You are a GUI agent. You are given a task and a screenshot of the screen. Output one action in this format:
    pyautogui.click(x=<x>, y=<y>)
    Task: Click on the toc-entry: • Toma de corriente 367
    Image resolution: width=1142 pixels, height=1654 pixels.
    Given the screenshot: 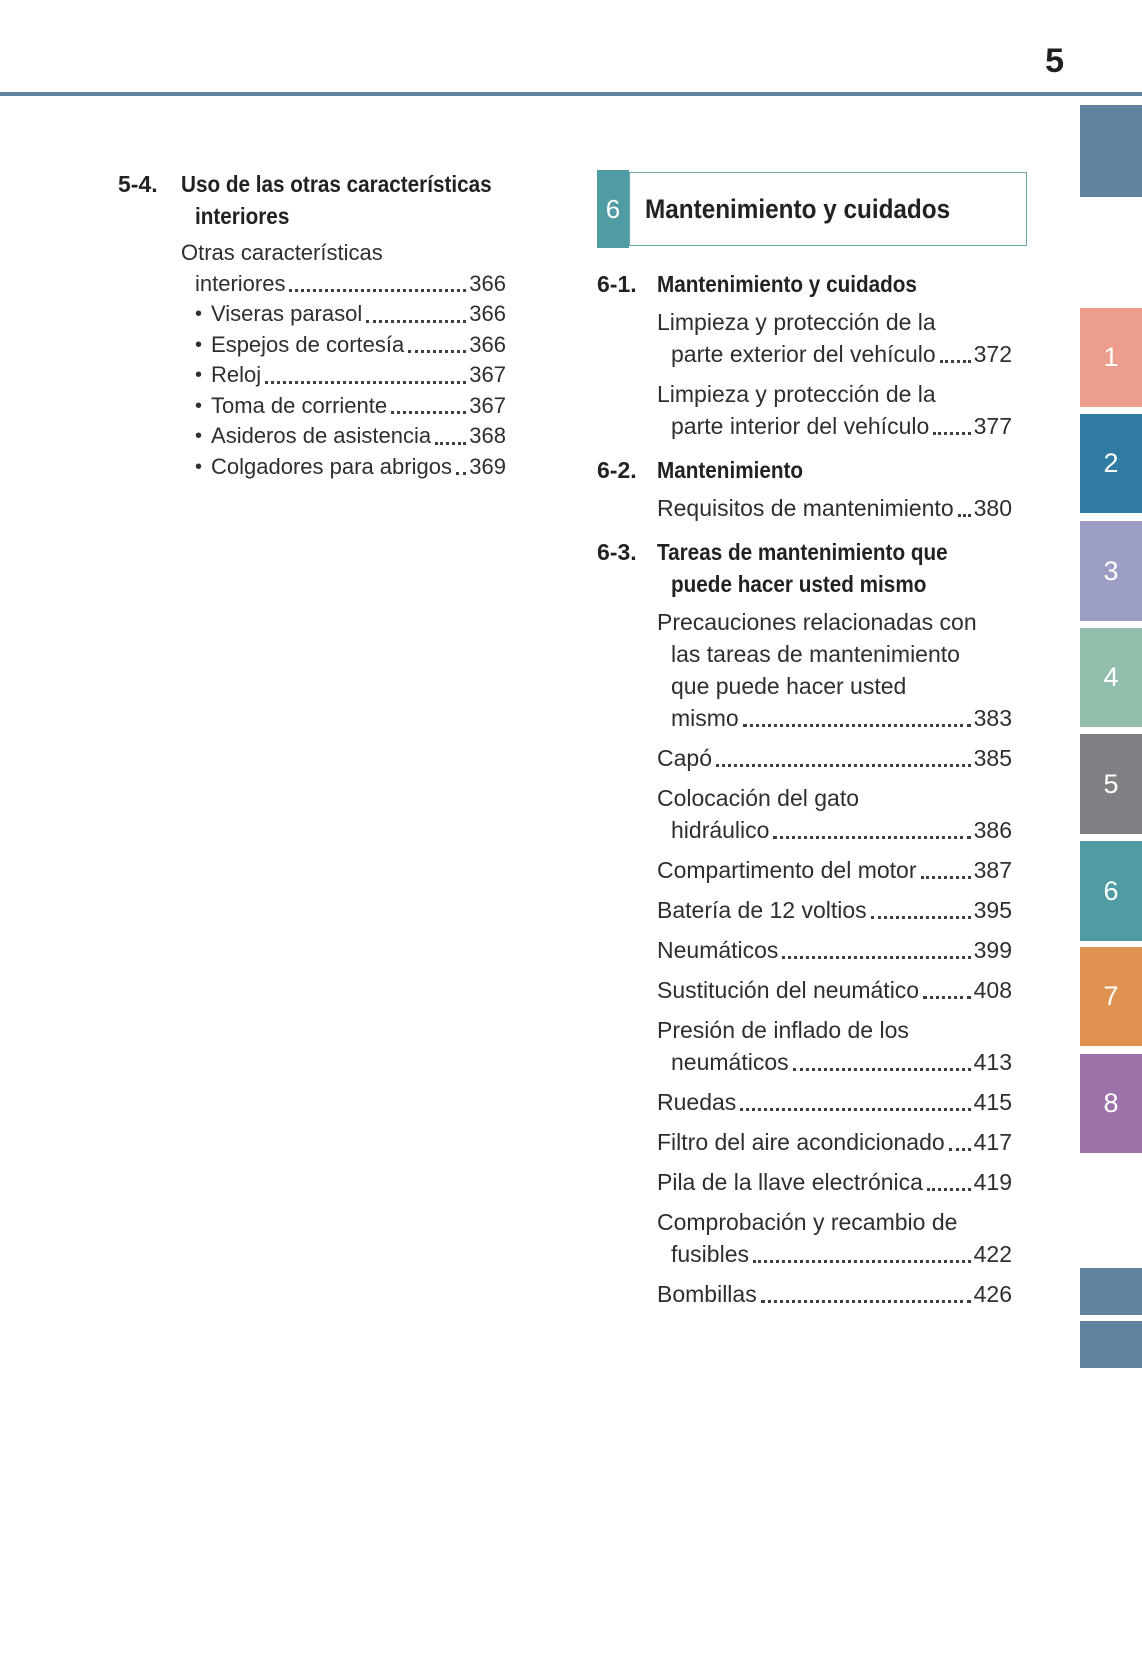 What is the action you would take?
    pyautogui.click(x=343, y=406)
    